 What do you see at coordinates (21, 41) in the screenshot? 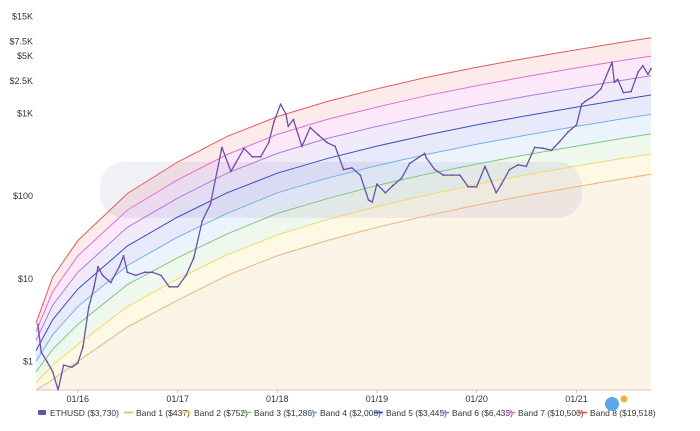
I see `y-tick-label: $7.5K` at bounding box center [21, 41].